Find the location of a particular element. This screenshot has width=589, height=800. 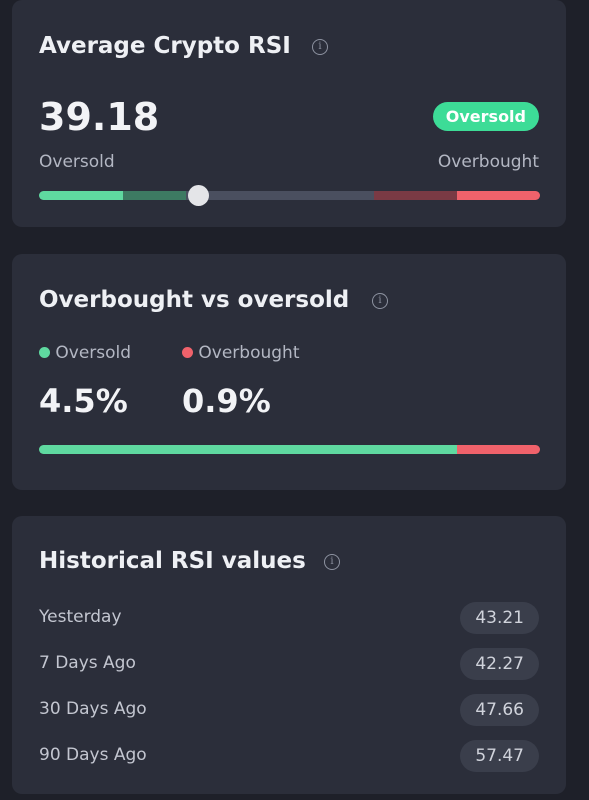

legend-item: Oversold is located at coordinates (85, 353).